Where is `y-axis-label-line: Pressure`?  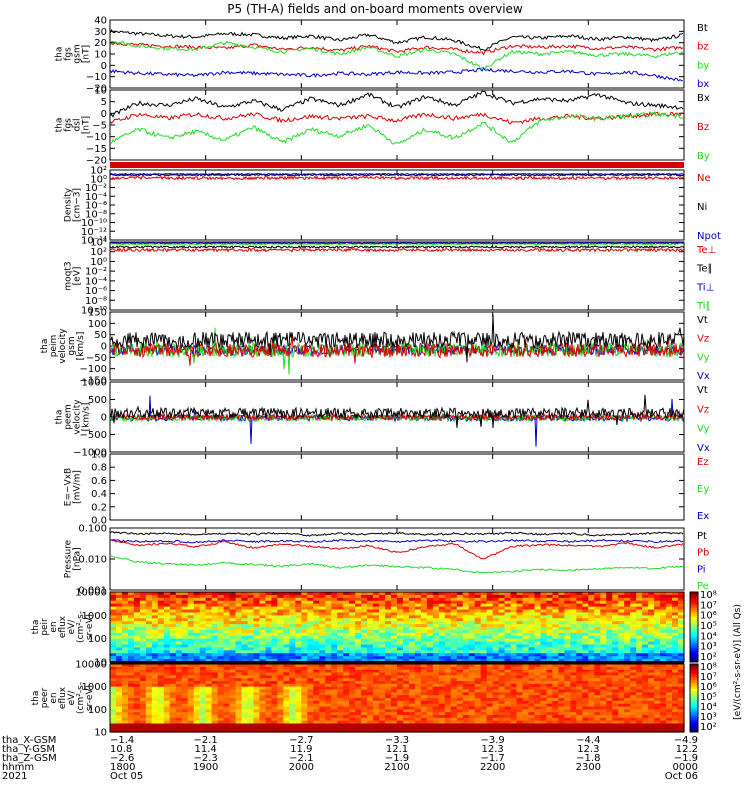 y-axis-label-line: Pressure is located at coordinates (69, 558).